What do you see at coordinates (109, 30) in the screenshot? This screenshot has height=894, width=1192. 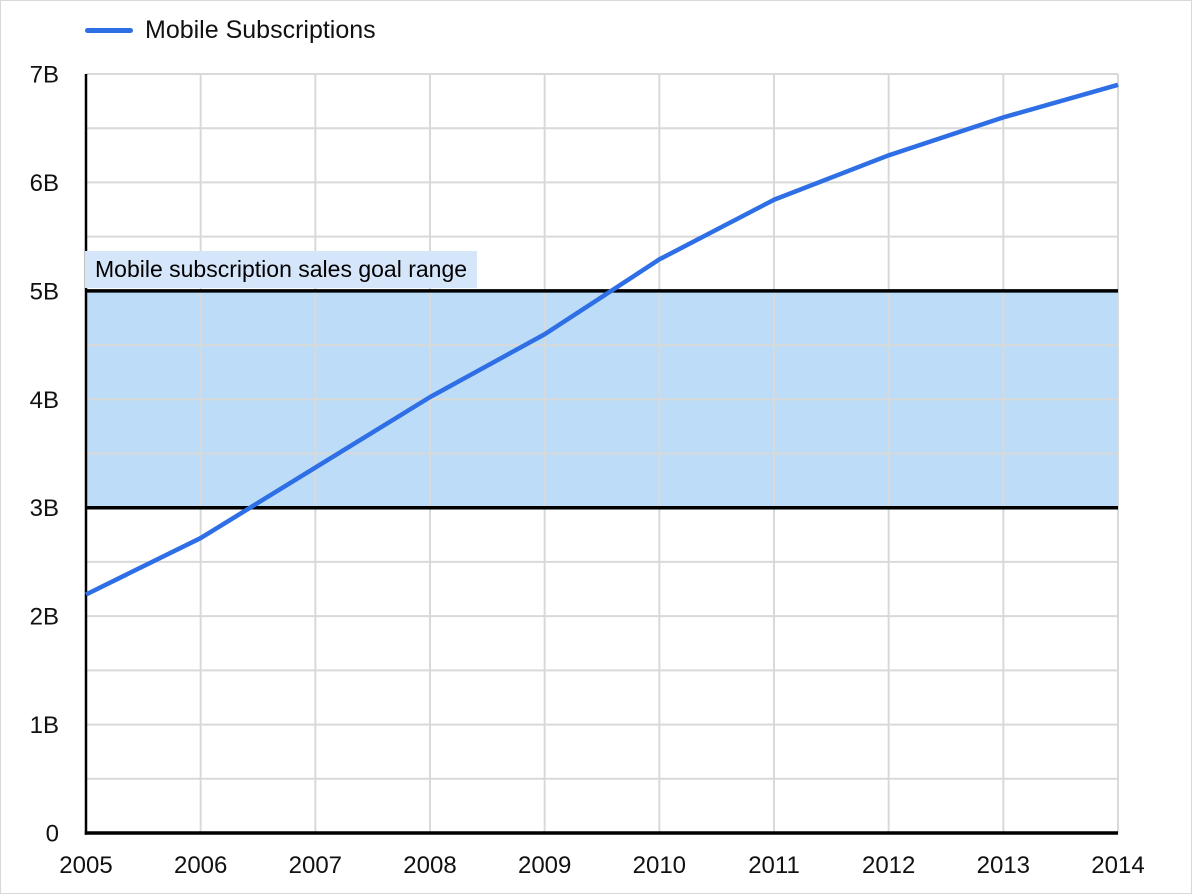 I see `legend-line-swatch` at bounding box center [109, 30].